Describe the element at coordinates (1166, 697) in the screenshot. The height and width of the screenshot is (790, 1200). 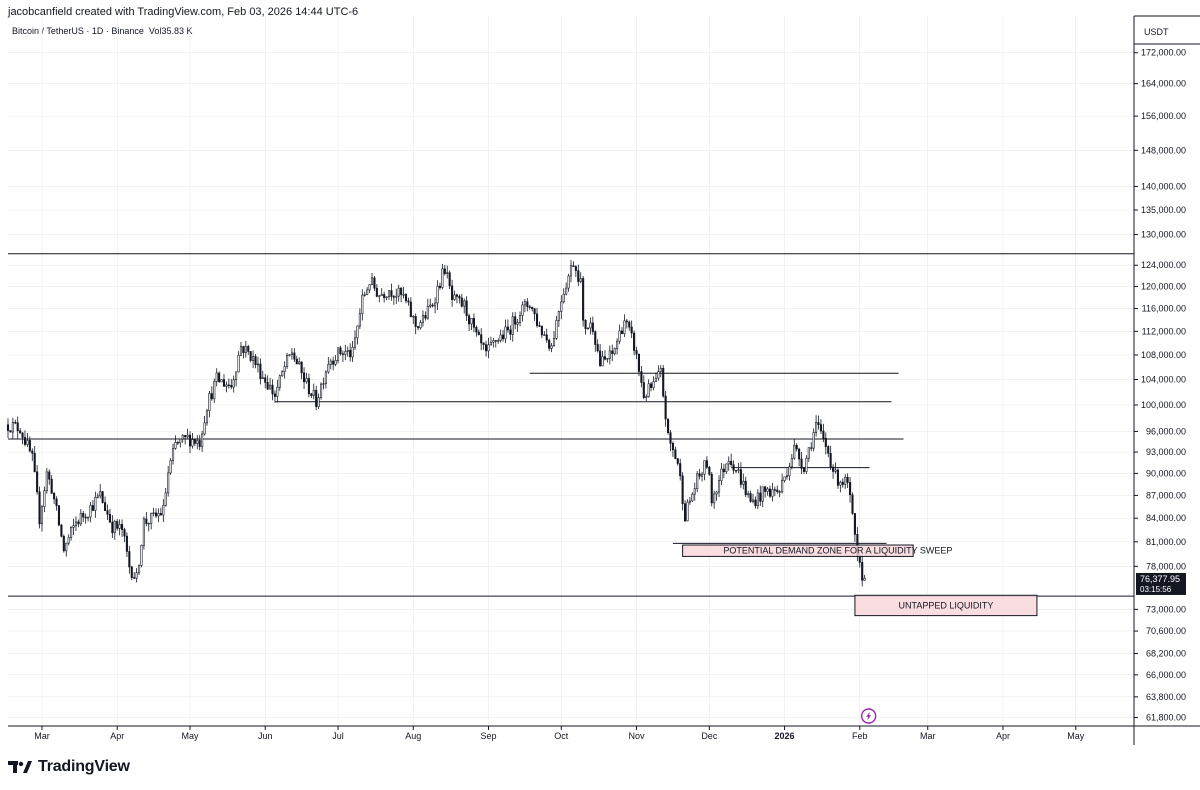
I see `y-tick-label: 63,800.00` at that location.